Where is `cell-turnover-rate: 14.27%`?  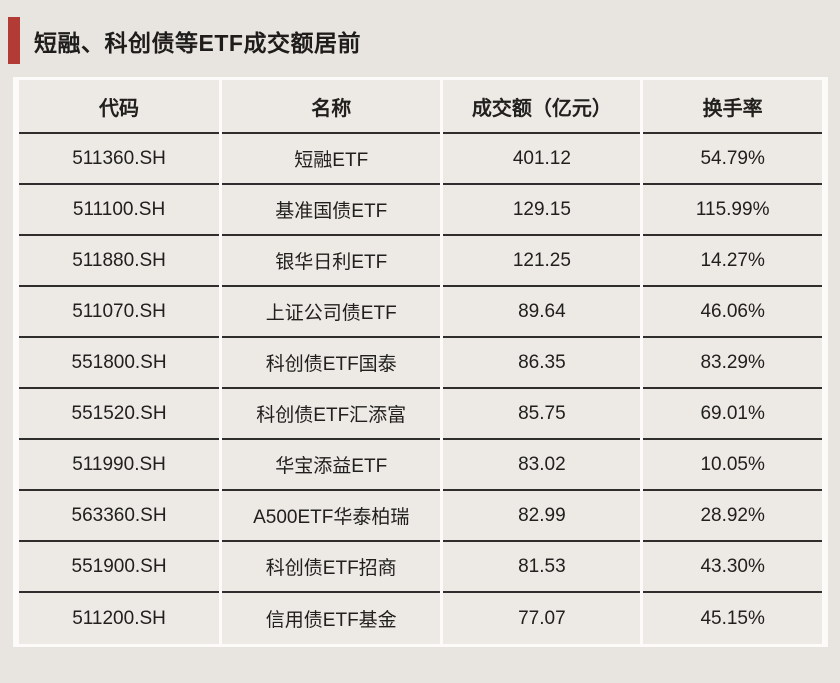
cell-turnover-rate: 14.27% is located at coordinates (732, 261).